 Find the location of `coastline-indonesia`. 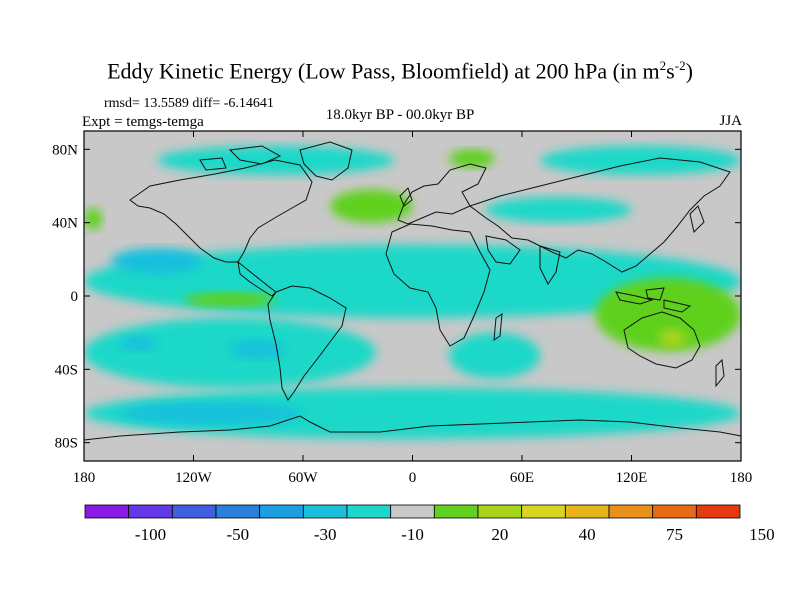

coastline-indonesia is located at coordinates (653, 300).